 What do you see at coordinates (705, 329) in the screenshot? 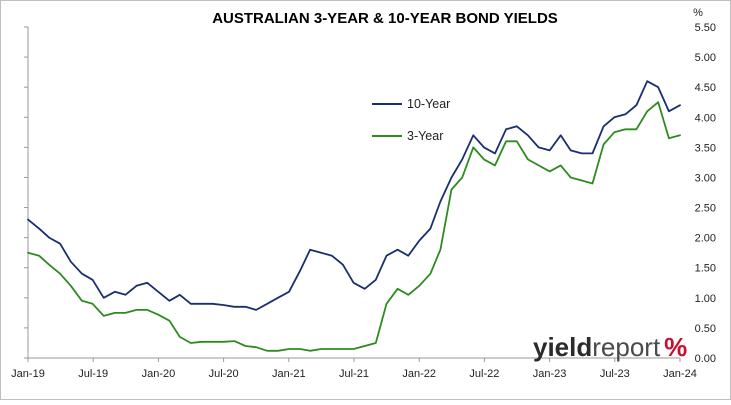
I see `y-tick-label: 0.50` at bounding box center [705, 329].